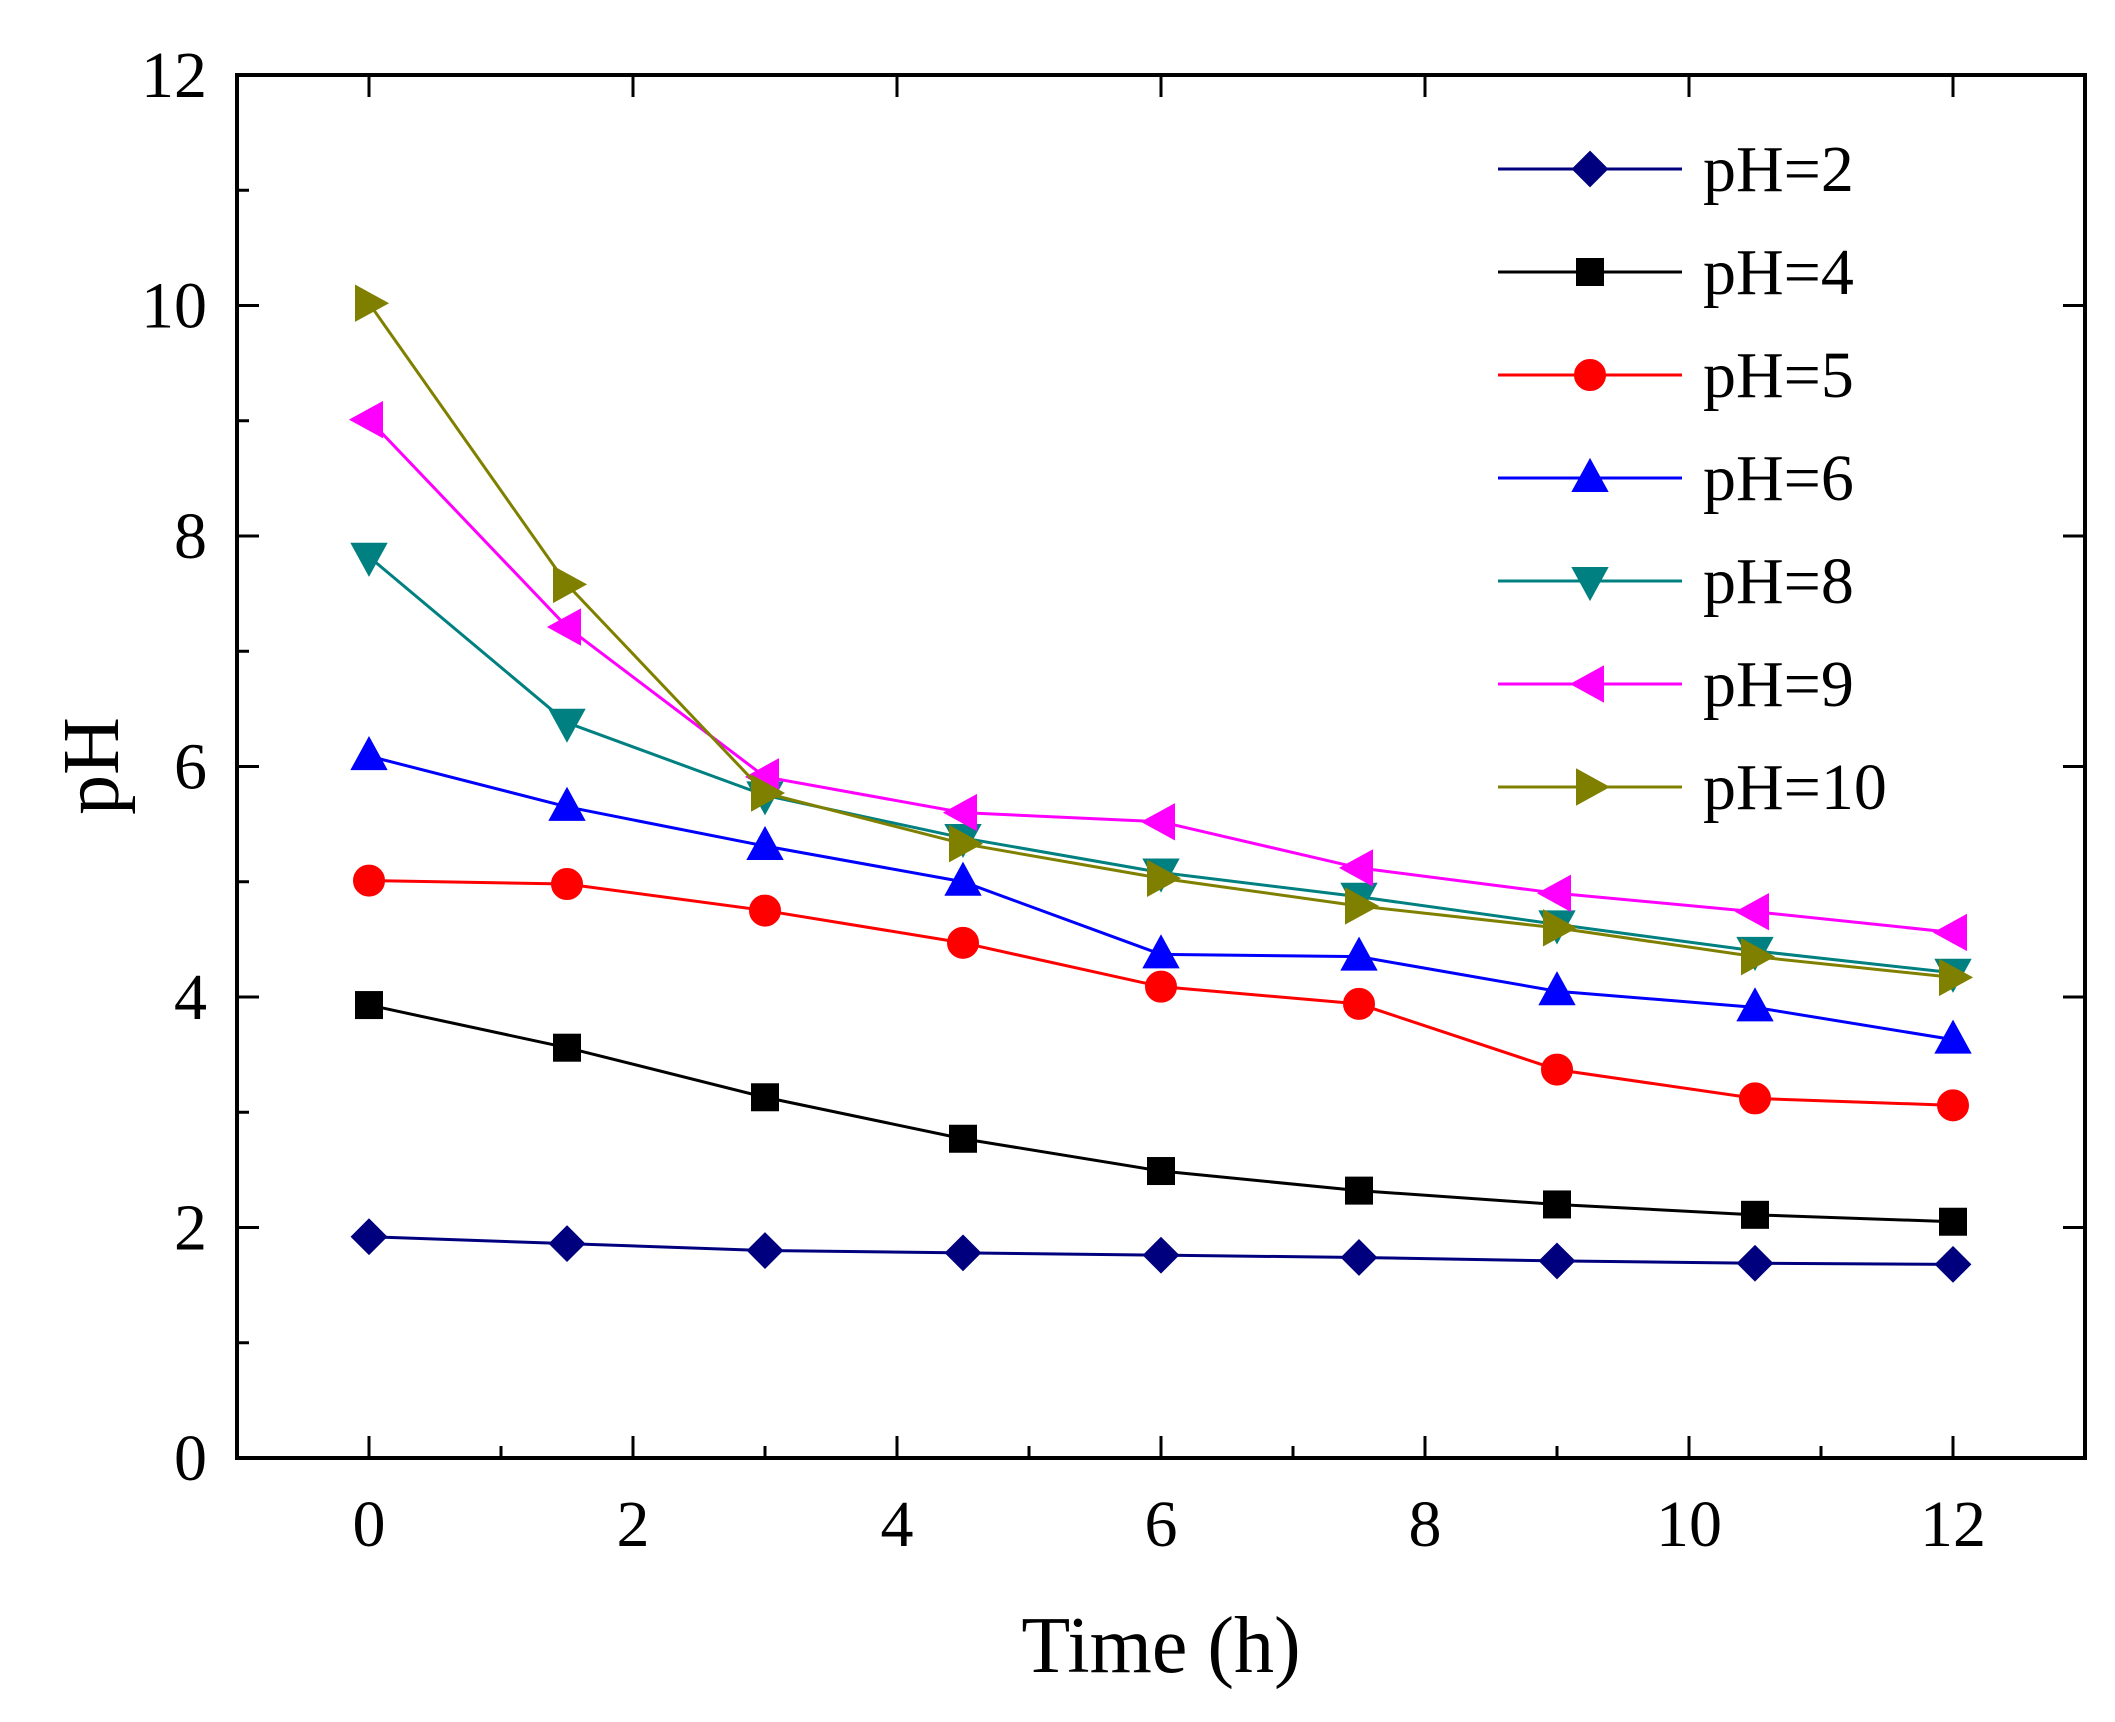  Describe the element at coordinates (1676, 272) in the screenshot. I see `legend-entry: pH=4` at that location.